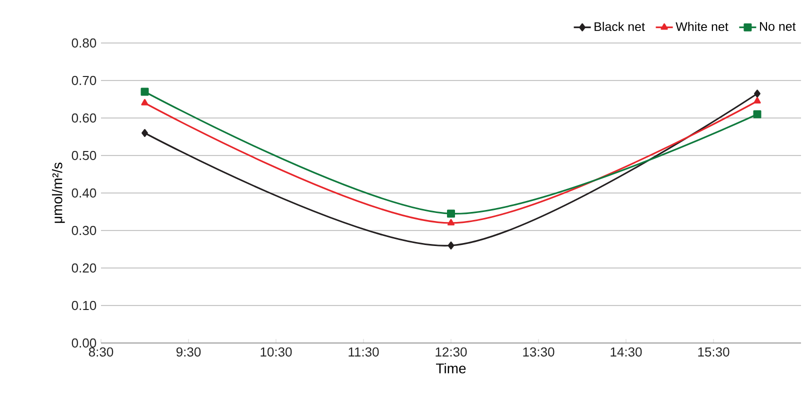 This screenshot has width=802, height=405. I want to click on x-tick-label: 12:30, so click(451, 352).